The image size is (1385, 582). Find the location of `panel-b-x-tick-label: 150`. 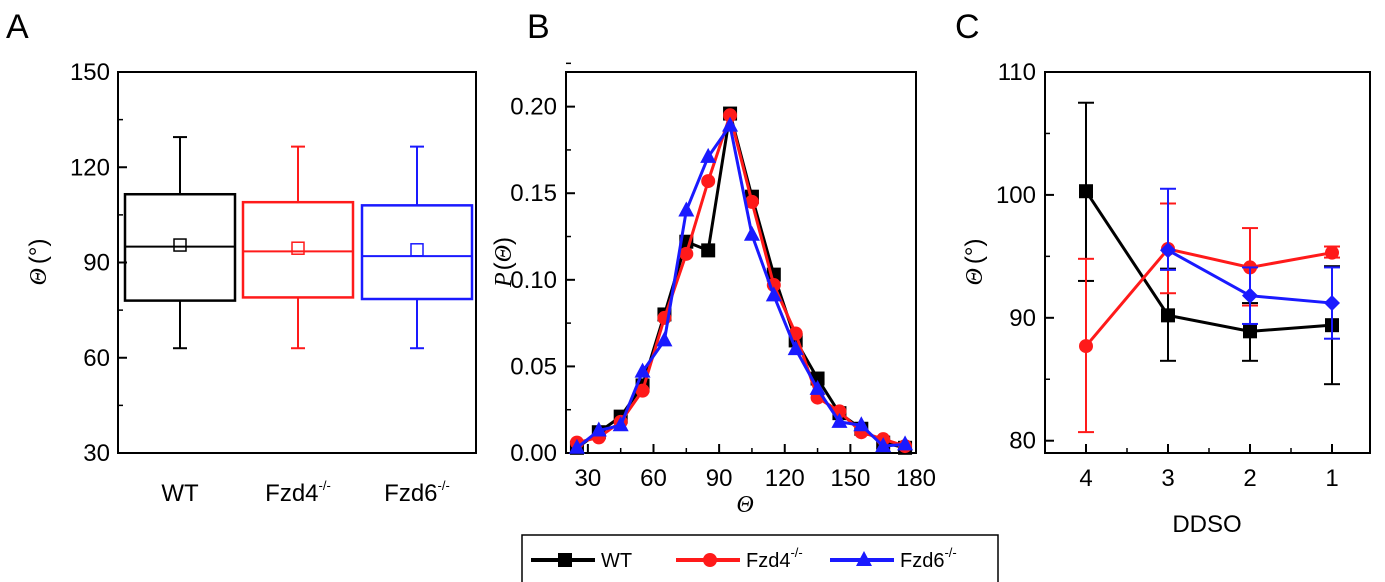

panel-b-x-tick-label: 150 is located at coordinates (850, 478).